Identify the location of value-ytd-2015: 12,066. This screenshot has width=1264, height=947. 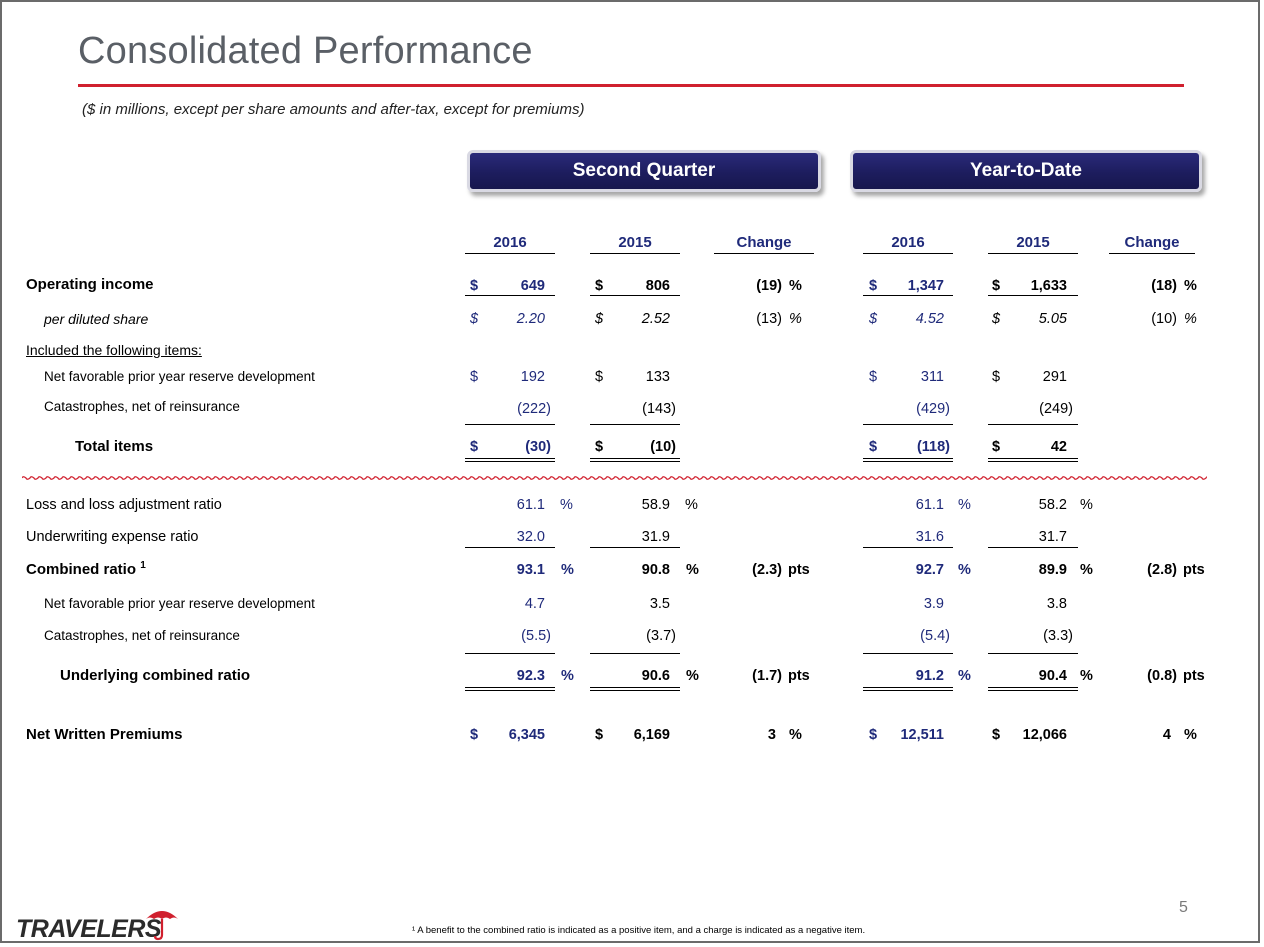
(1044, 735).